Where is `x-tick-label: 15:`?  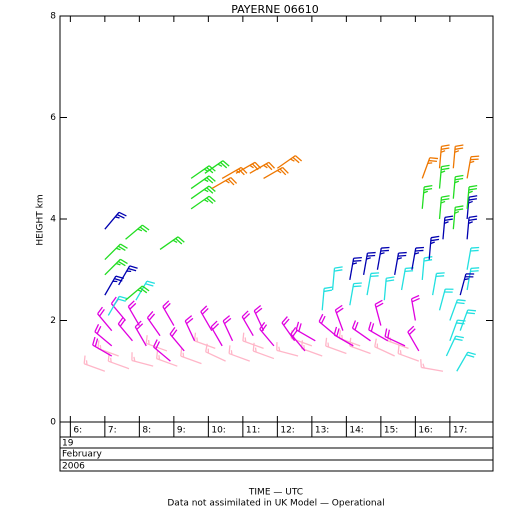
x-tick-label: 15: is located at coordinates (391, 431).